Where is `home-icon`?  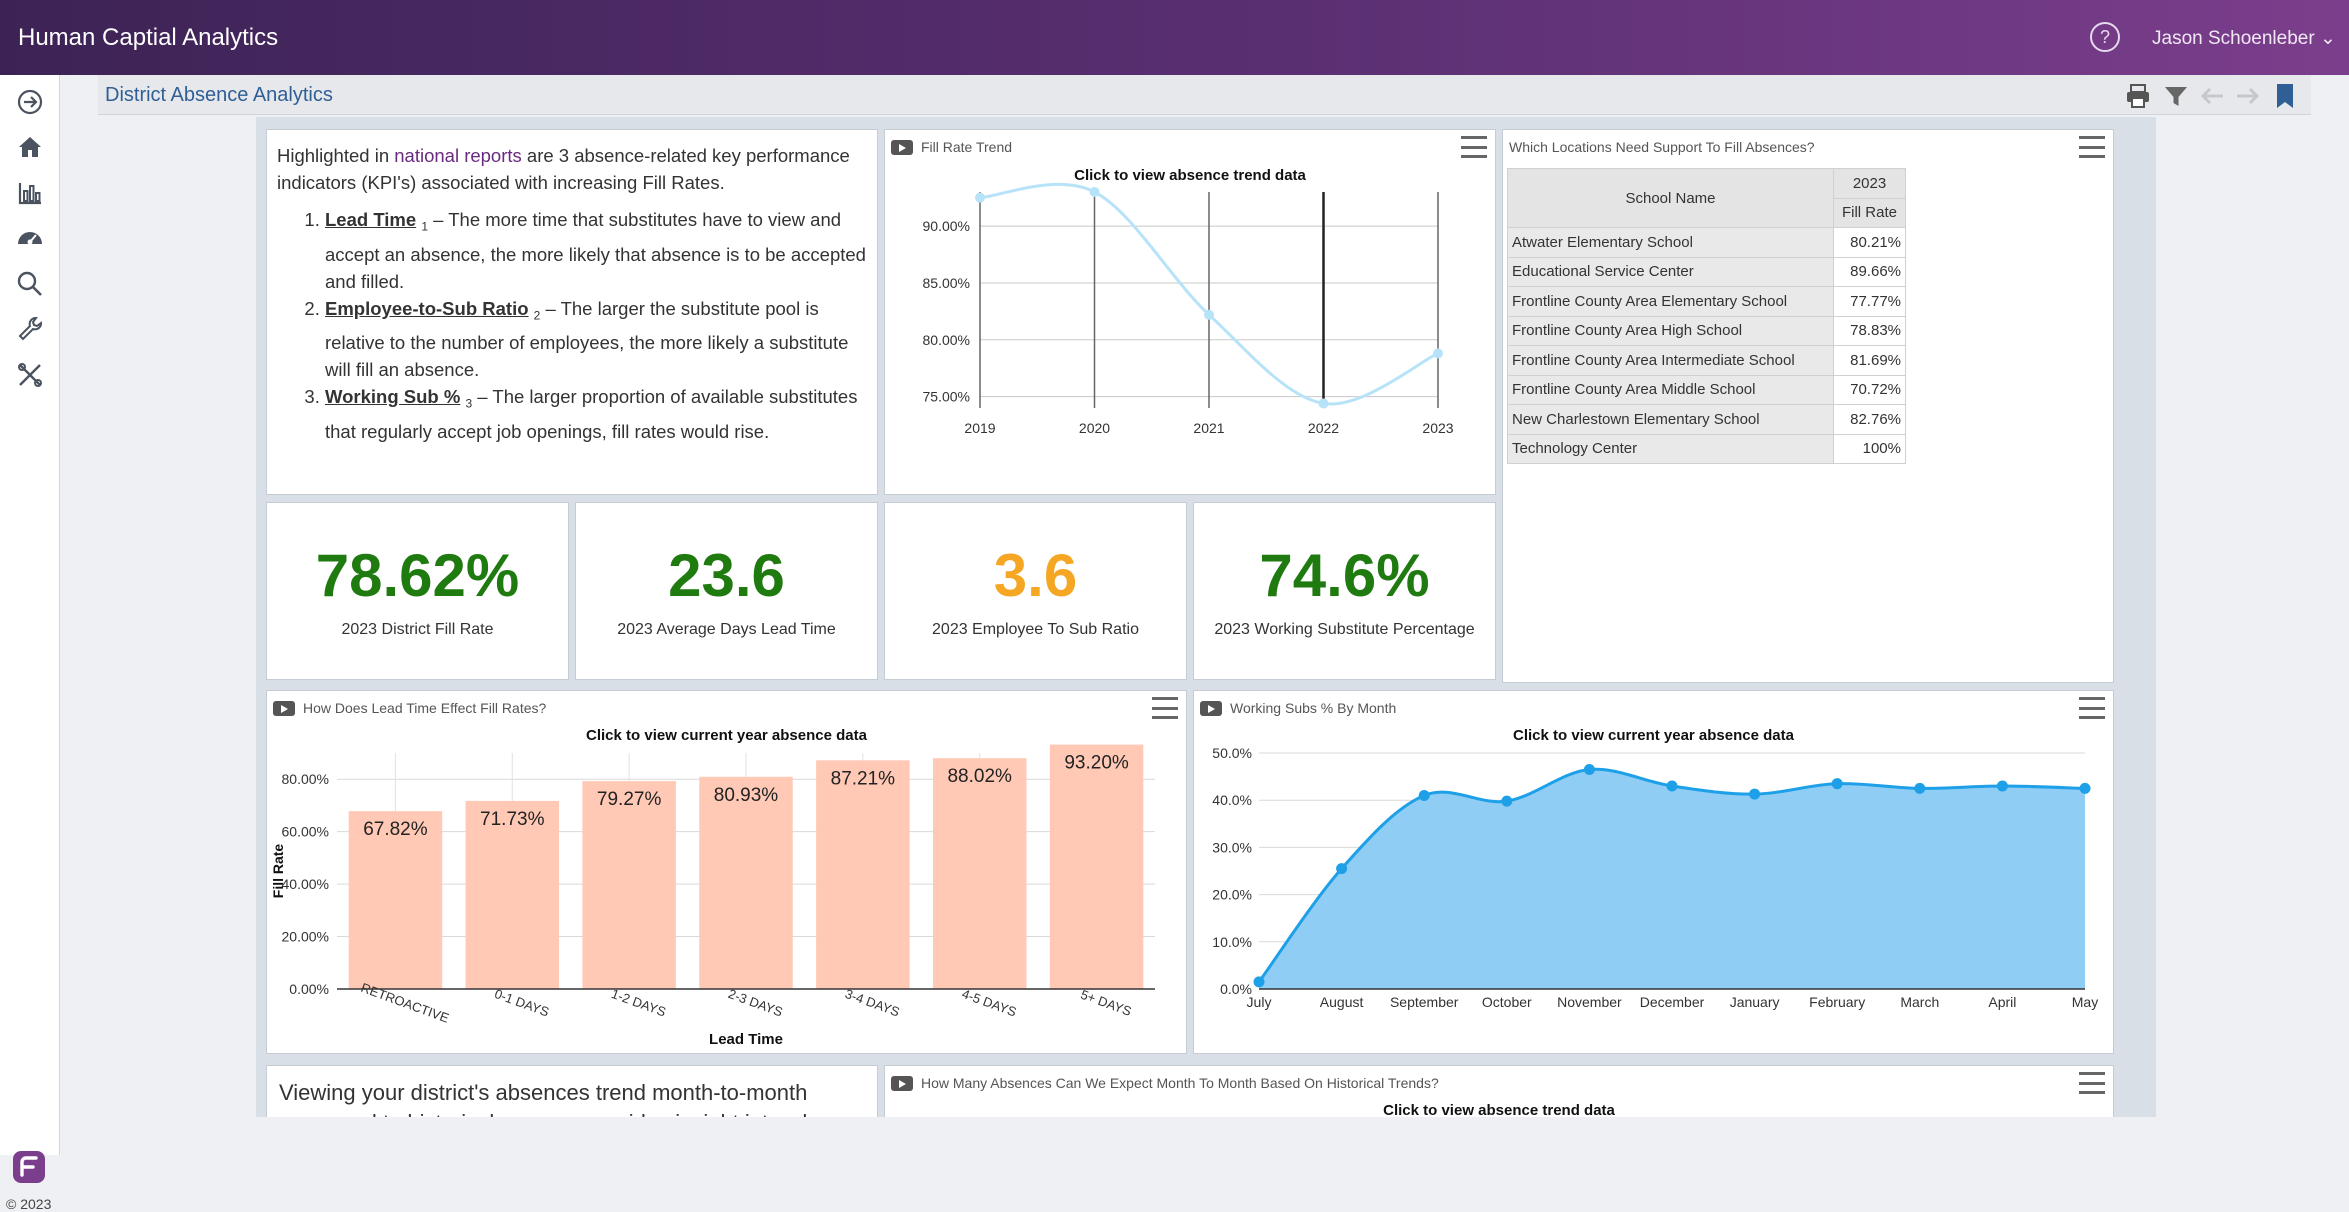
home-icon is located at coordinates (30, 147).